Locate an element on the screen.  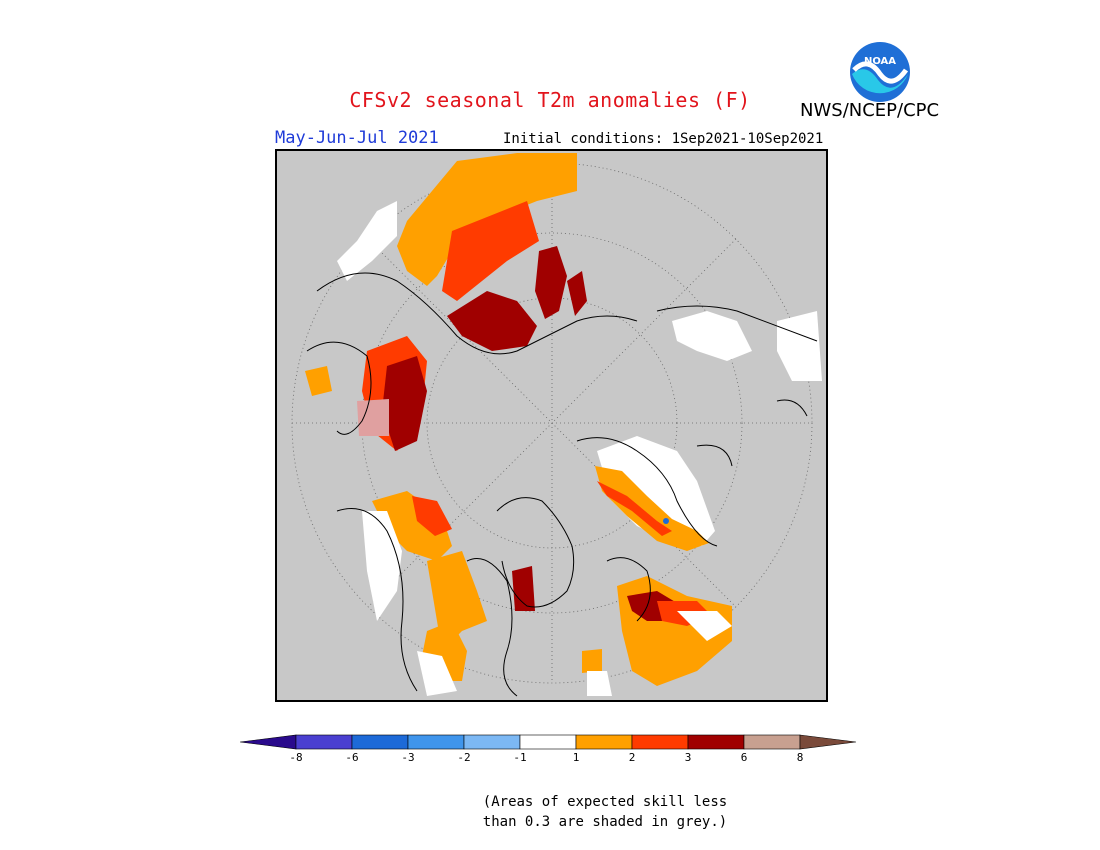
colorbar-tick-label: -3 is located at coordinates (407, 757).